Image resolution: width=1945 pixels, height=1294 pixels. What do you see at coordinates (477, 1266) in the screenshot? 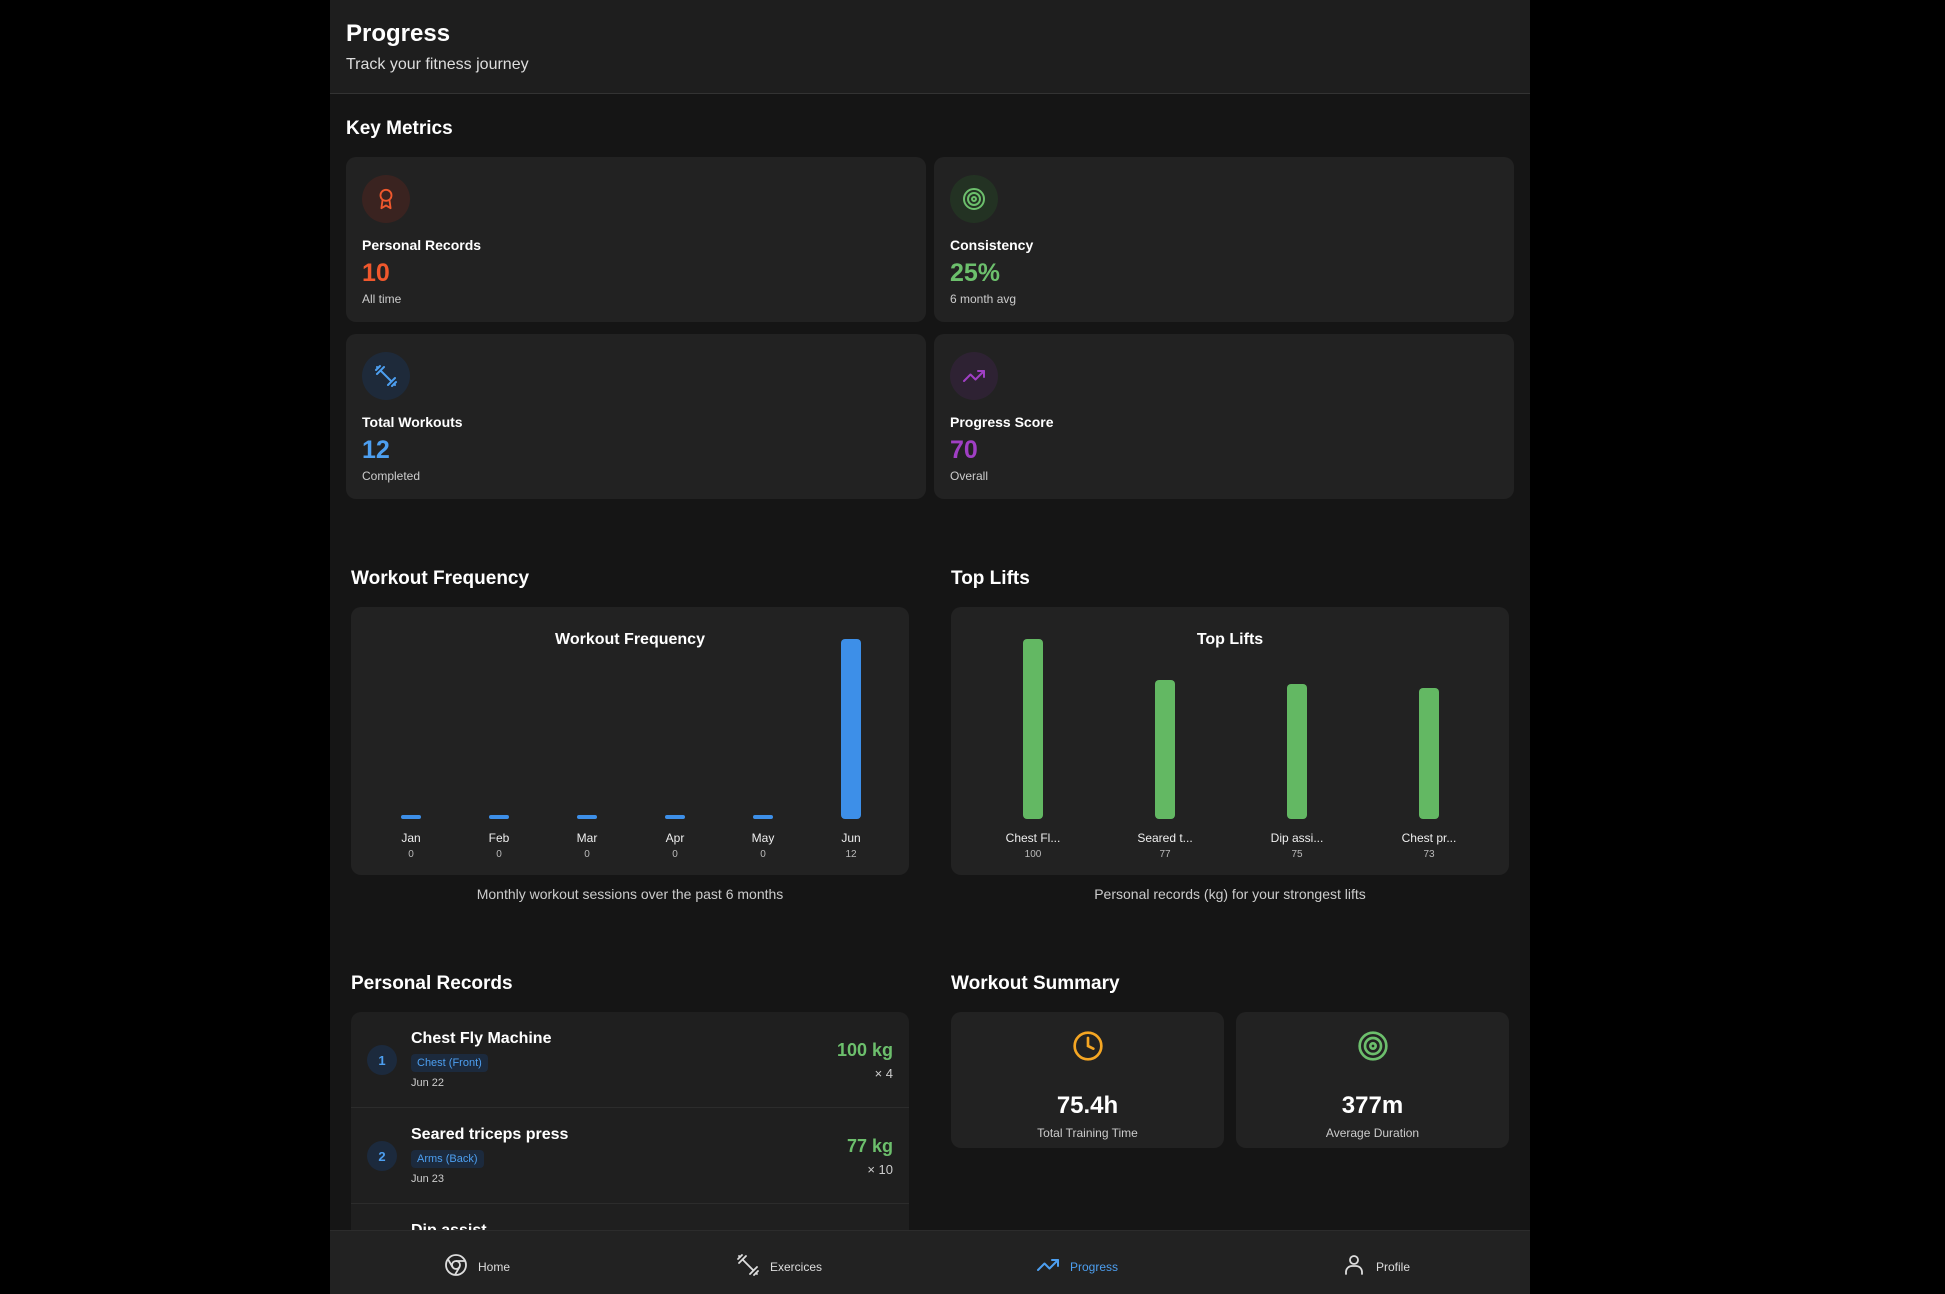
I see `nav-item-home: Home` at bounding box center [477, 1266].